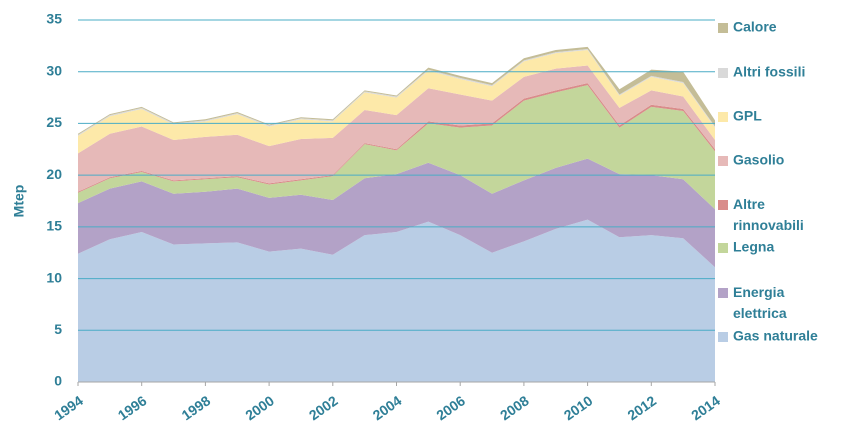  I want to click on legend-label: Gasolio, so click(758, 160).